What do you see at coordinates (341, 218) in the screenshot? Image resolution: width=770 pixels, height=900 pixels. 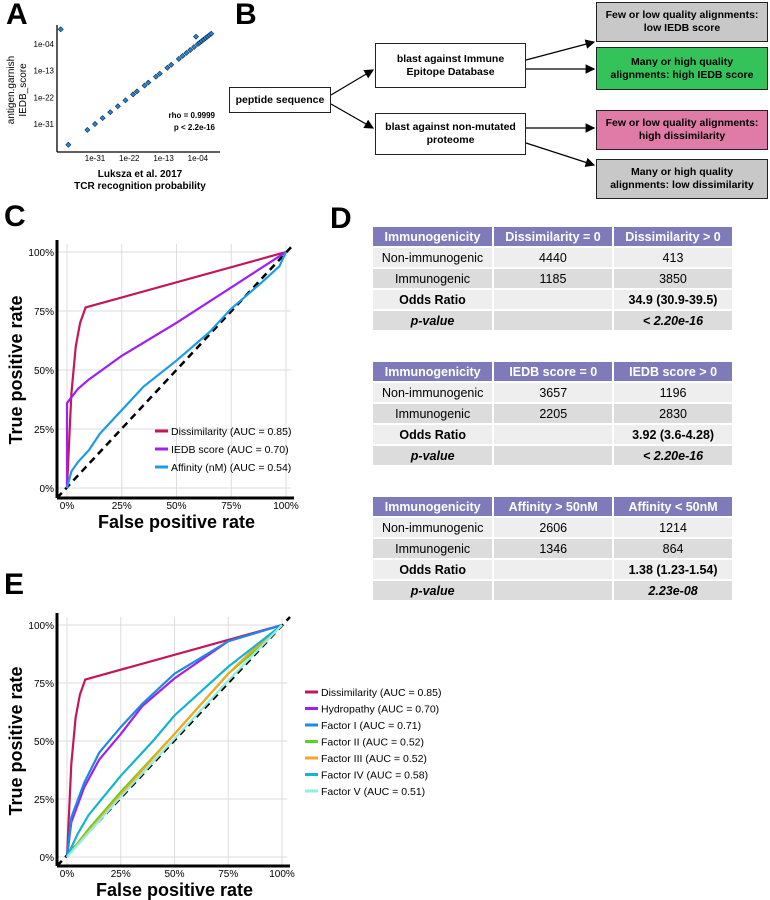 I see `panel-label-d: D` at bounding box center [341, 218].